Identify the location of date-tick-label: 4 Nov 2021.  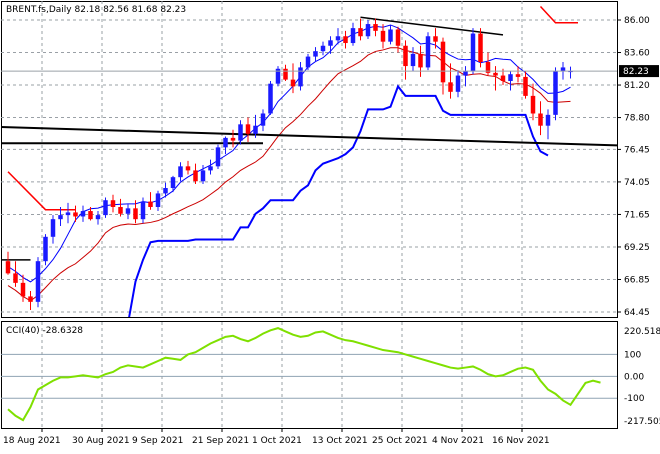
(458, 441).